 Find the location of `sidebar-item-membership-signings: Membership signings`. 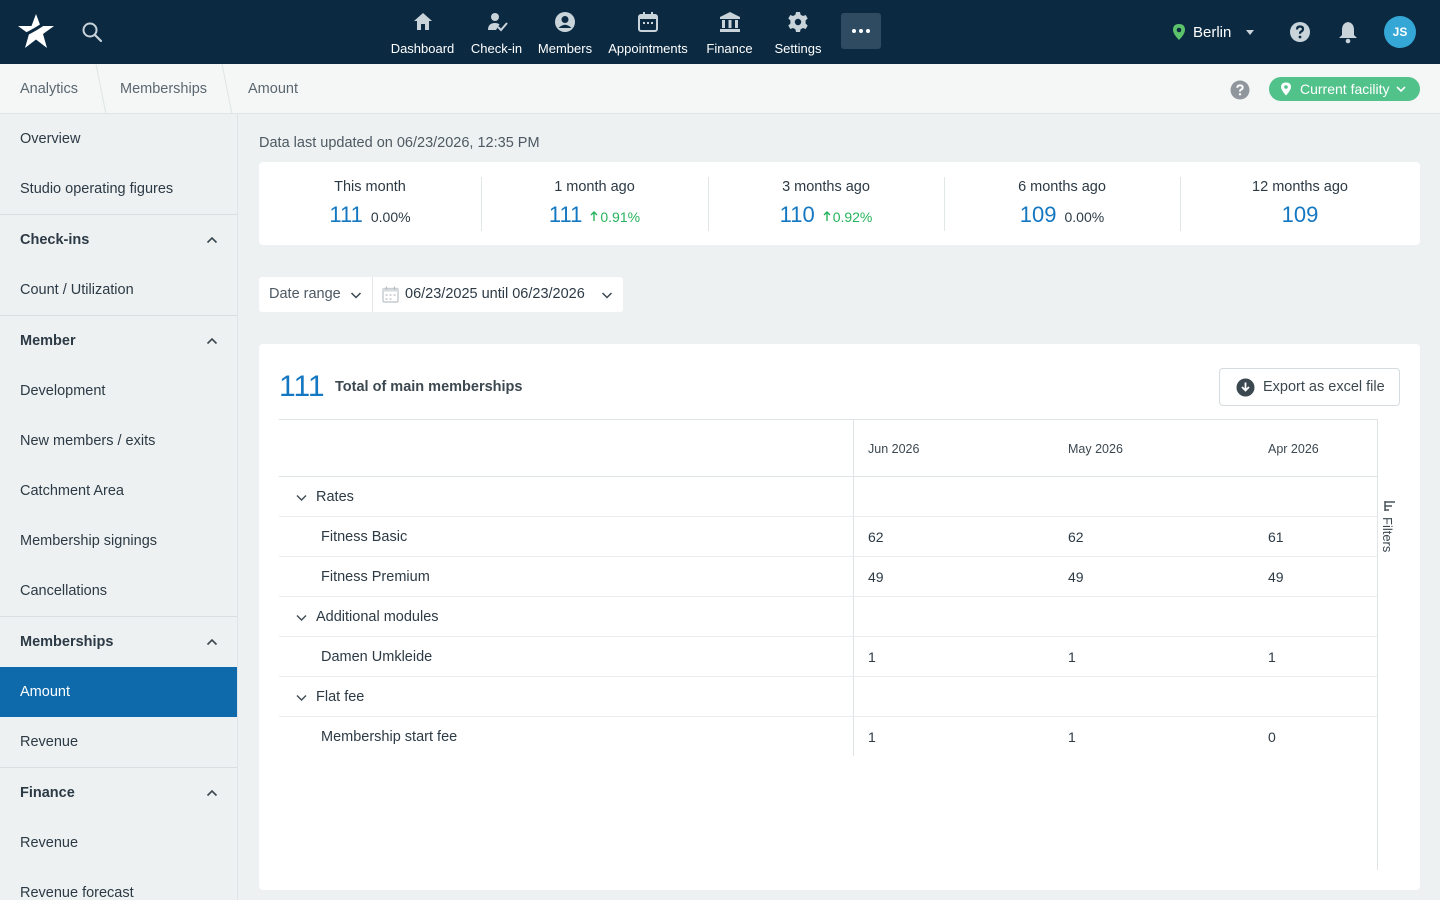

sidebar-item-membership-signings: Membership signings is located at coordinates (89, 541).